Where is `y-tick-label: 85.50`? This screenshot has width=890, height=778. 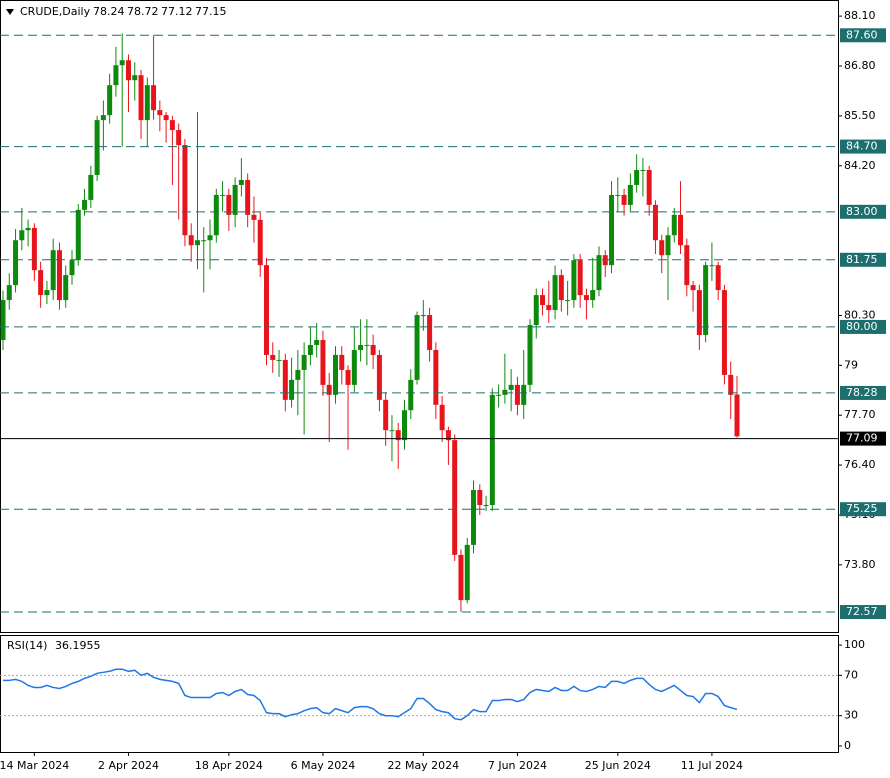
y-tick-label: 85.50 is located at coordinates (860, 115).